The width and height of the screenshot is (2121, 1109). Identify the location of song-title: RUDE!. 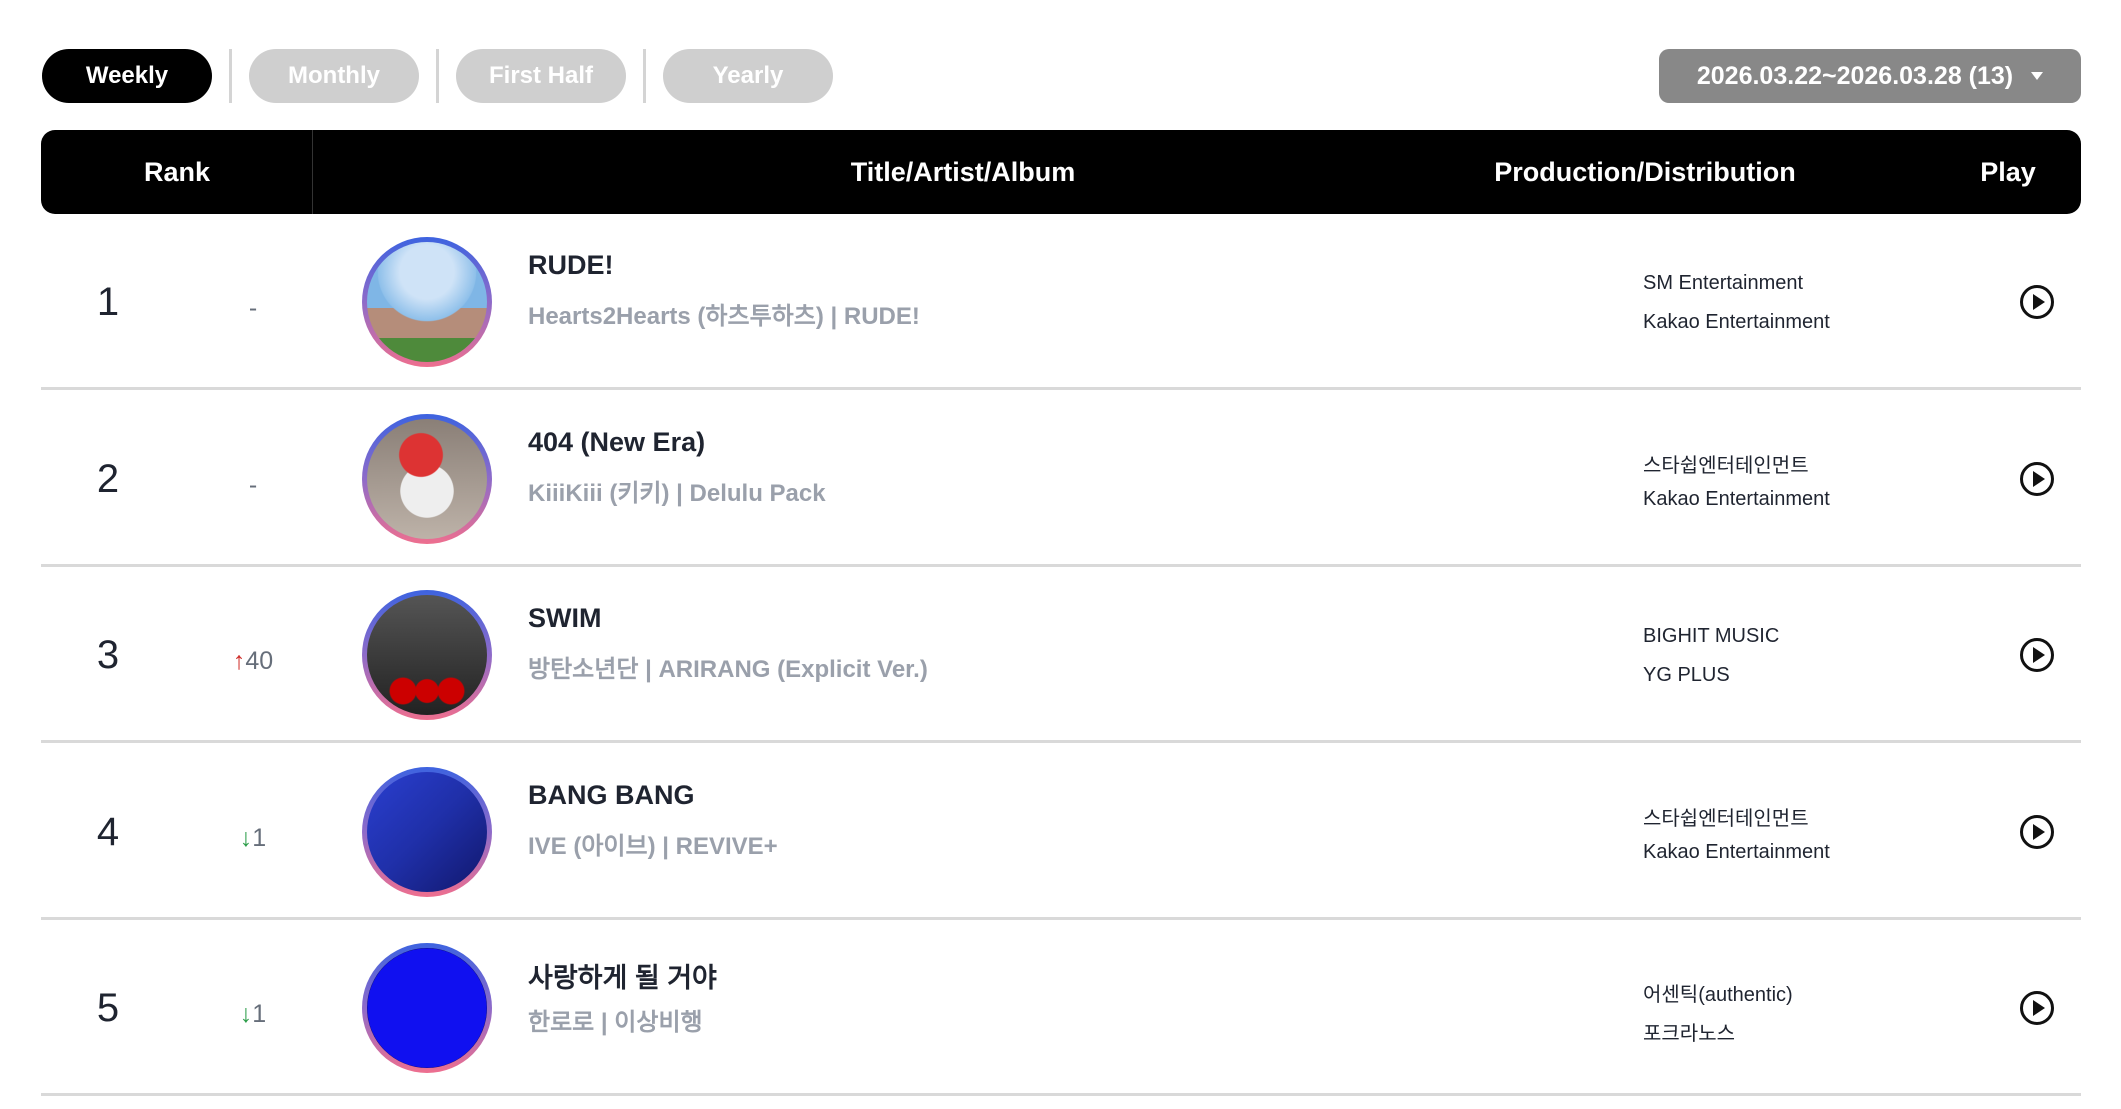
(571, 265).